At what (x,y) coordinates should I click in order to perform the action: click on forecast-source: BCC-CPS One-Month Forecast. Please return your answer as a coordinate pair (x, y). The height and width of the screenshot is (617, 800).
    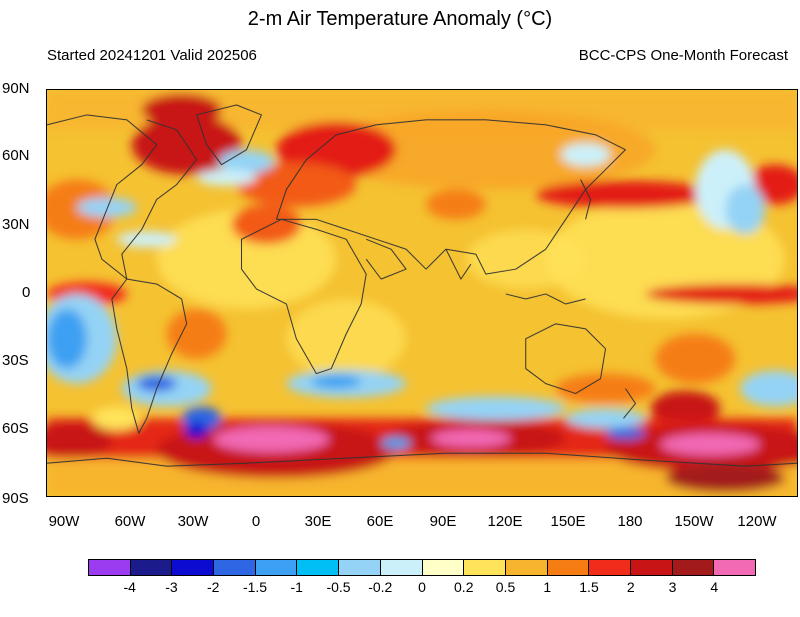
    Looking at the image, I should click on (683, 55).